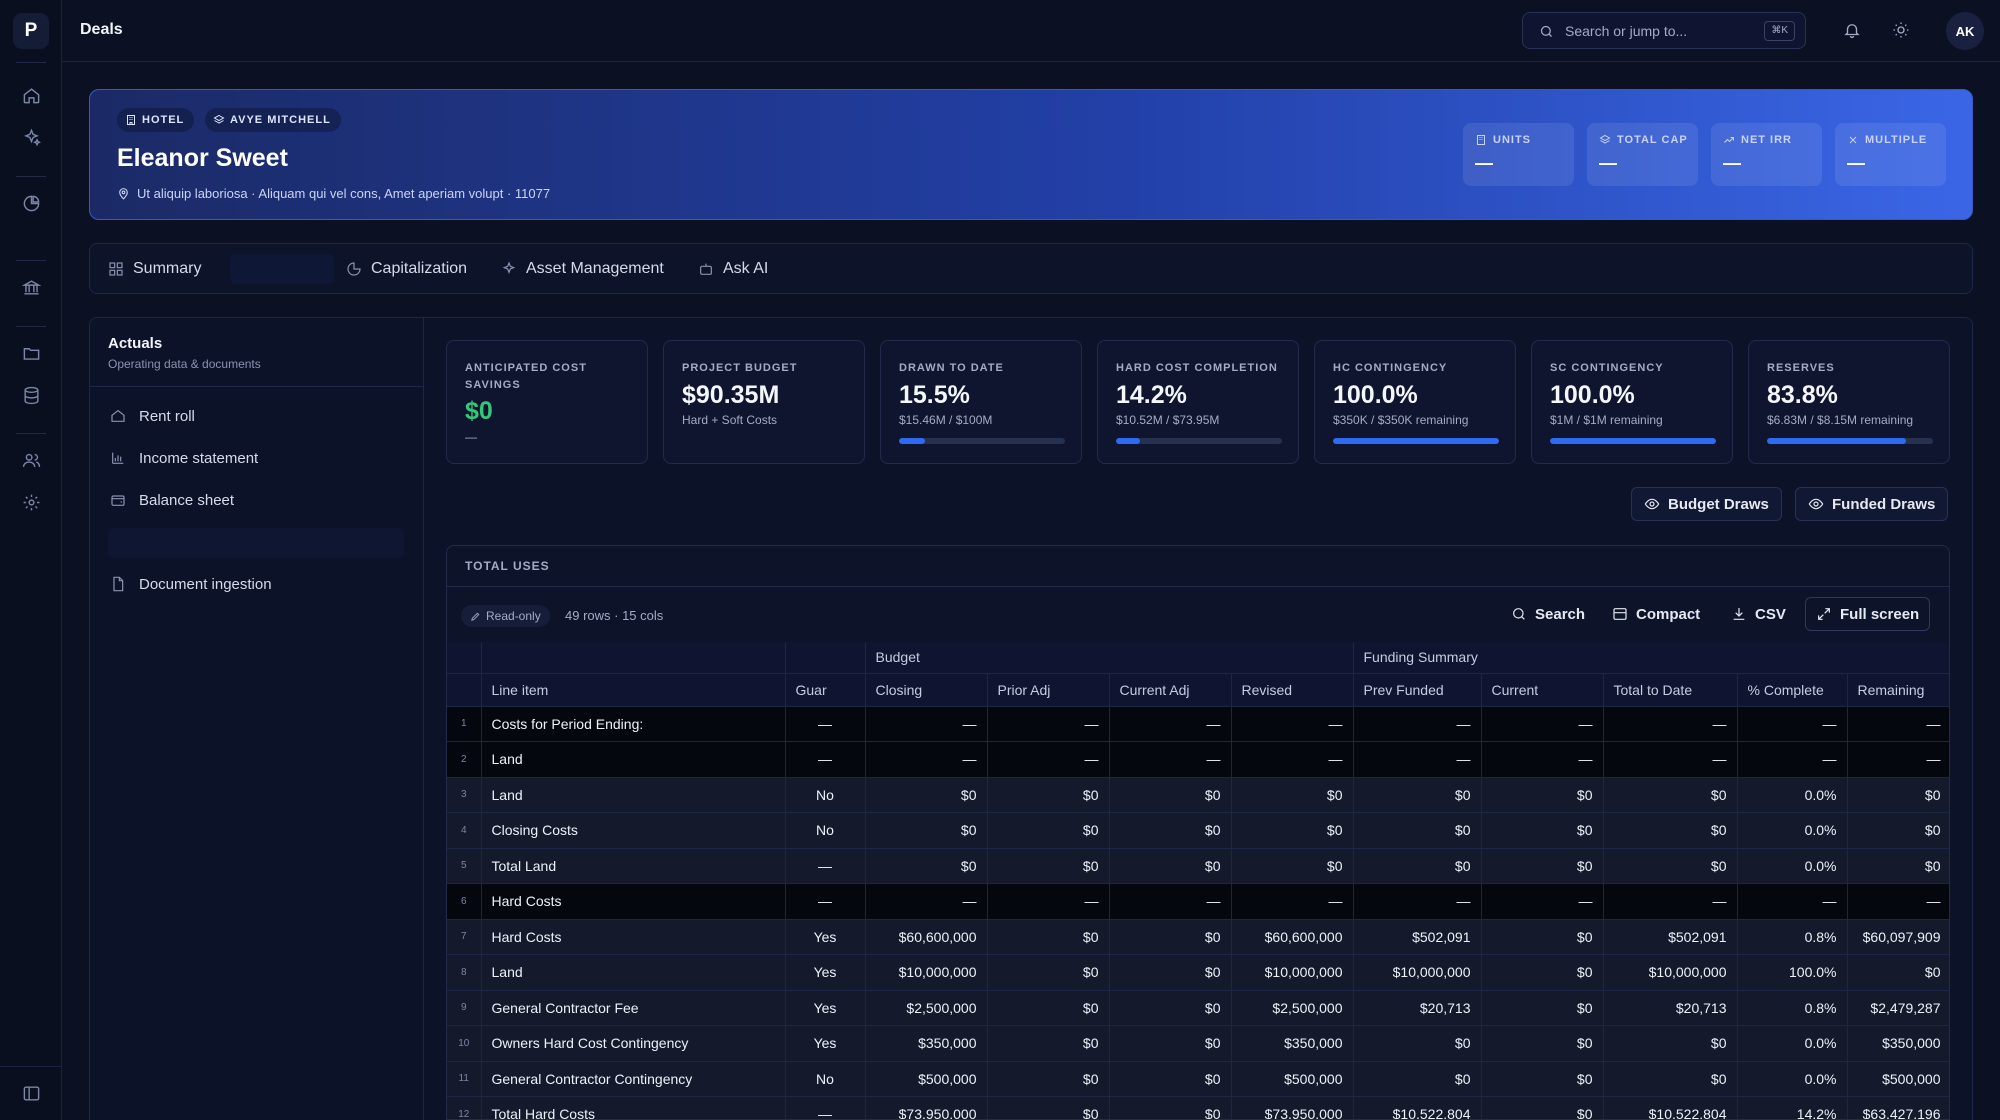 This screenshot has width=2000, height=1120. I want to click on folder-icon, so click(31, 353).